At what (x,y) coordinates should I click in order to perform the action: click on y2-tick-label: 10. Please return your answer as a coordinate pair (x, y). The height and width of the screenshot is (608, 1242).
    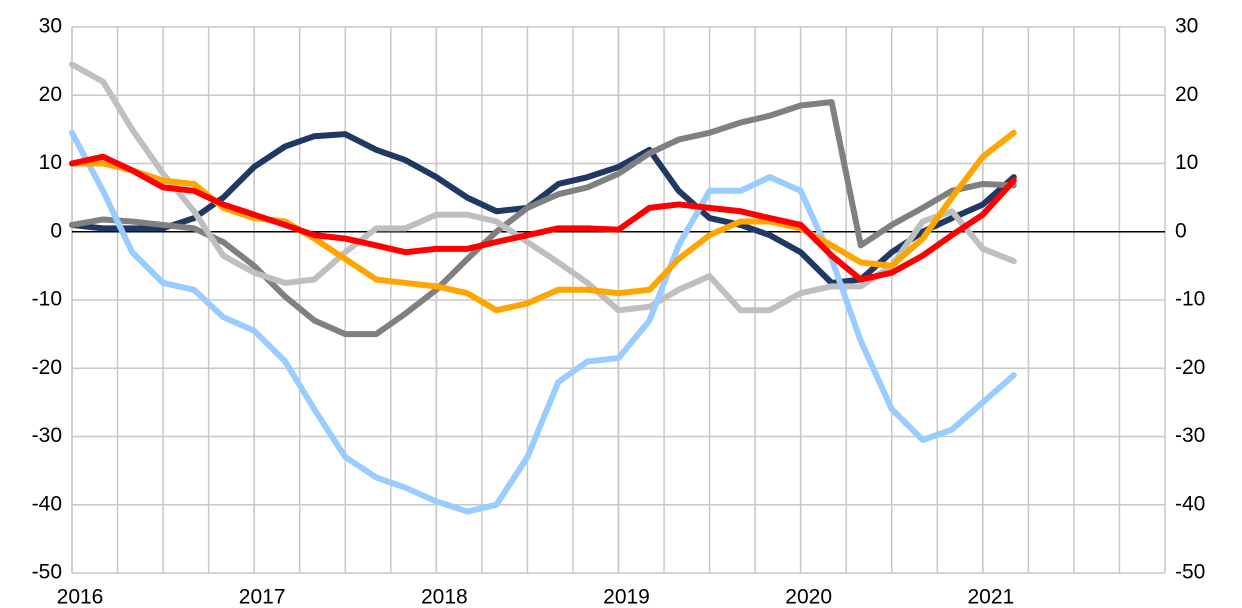
    Looking at the image, I should click on (1186, 162).